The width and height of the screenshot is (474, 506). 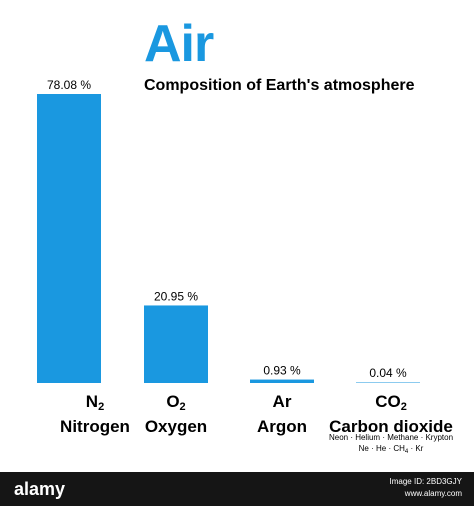 I want to click on image-info: Image ID: 2BD3GJY www.alamy.com, so click(x=426, y=488).